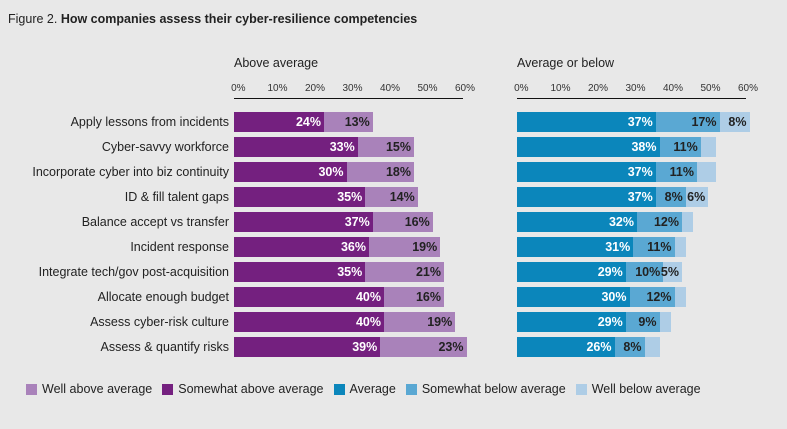 The width and height of the screenshot is (787, 429). Describe the element at coordinates (648, 272) in the screenshot. I see `data-label: 10%` at that location.